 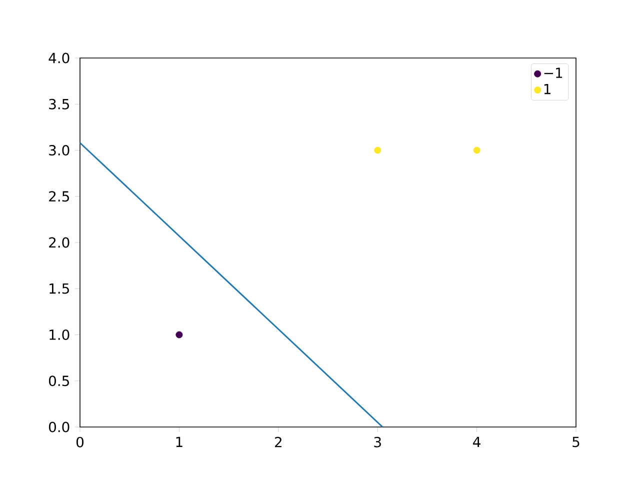 I want to click on x-tick-label: 4, so click(x=476, y=441).